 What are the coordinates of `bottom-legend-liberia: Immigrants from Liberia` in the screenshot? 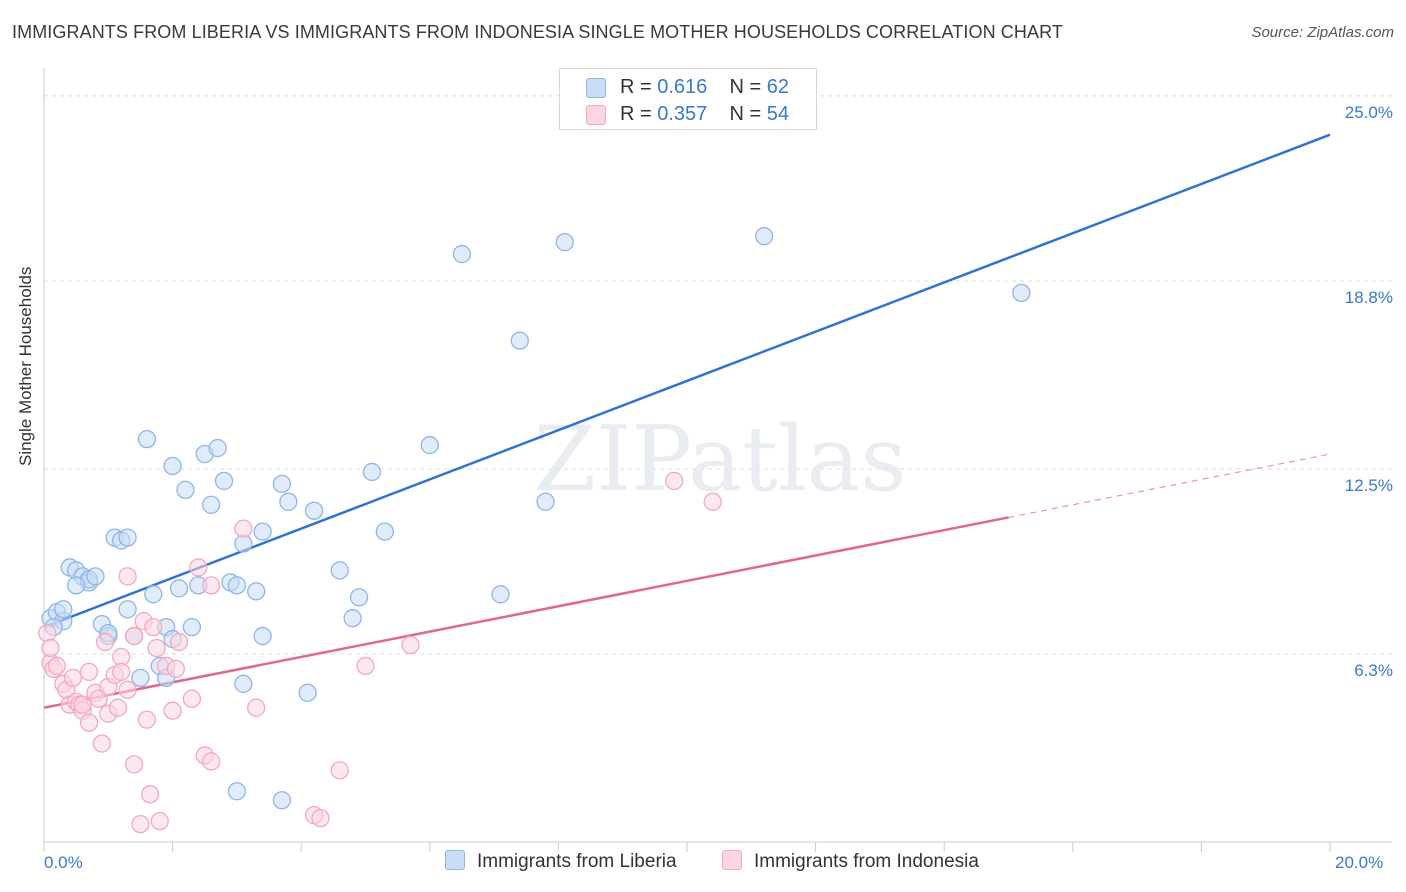 It's located at (561, 861).